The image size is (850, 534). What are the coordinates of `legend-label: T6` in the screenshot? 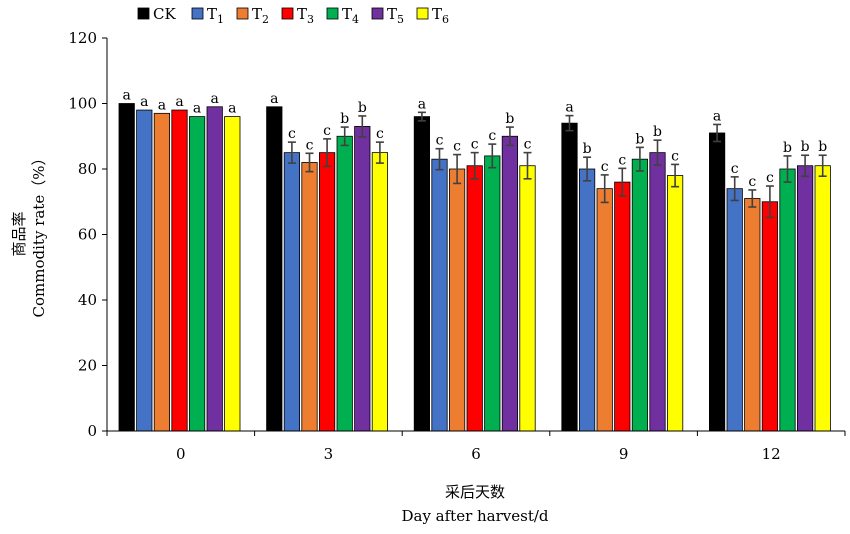 It's located at (440, 15).